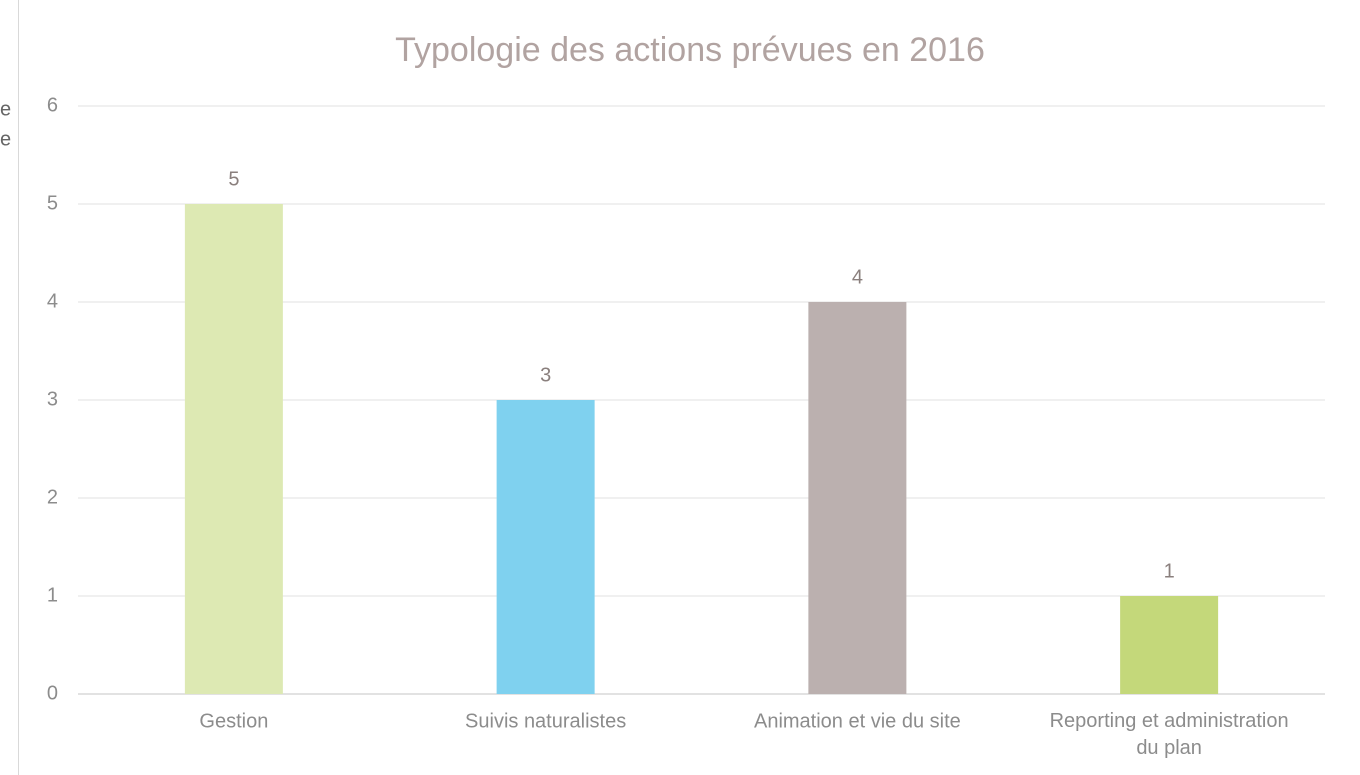 The height and width of the screenshot is (775, 1360). I want to click on x-tick-label: Animation et vie du site, so click(857, 721).